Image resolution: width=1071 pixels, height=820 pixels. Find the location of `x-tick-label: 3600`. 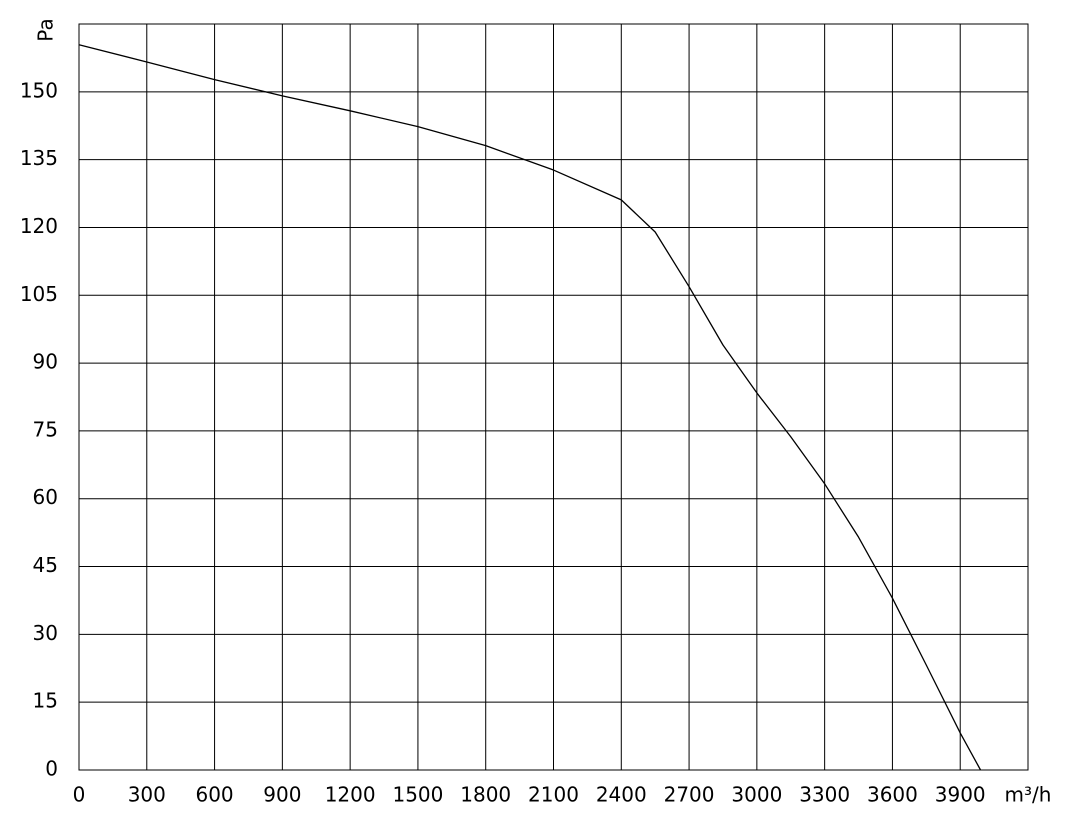

x-tick-label: 3600 is located at coordinates (892, 795).